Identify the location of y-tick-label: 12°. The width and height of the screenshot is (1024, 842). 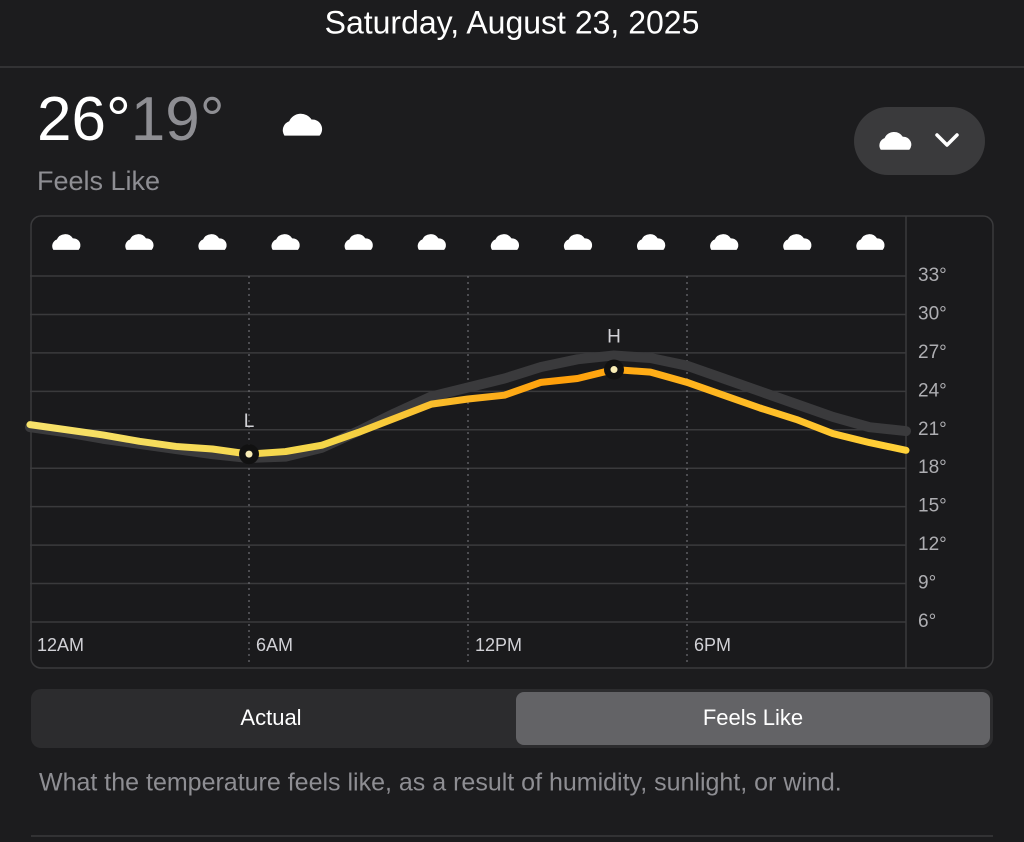
(932, 544).